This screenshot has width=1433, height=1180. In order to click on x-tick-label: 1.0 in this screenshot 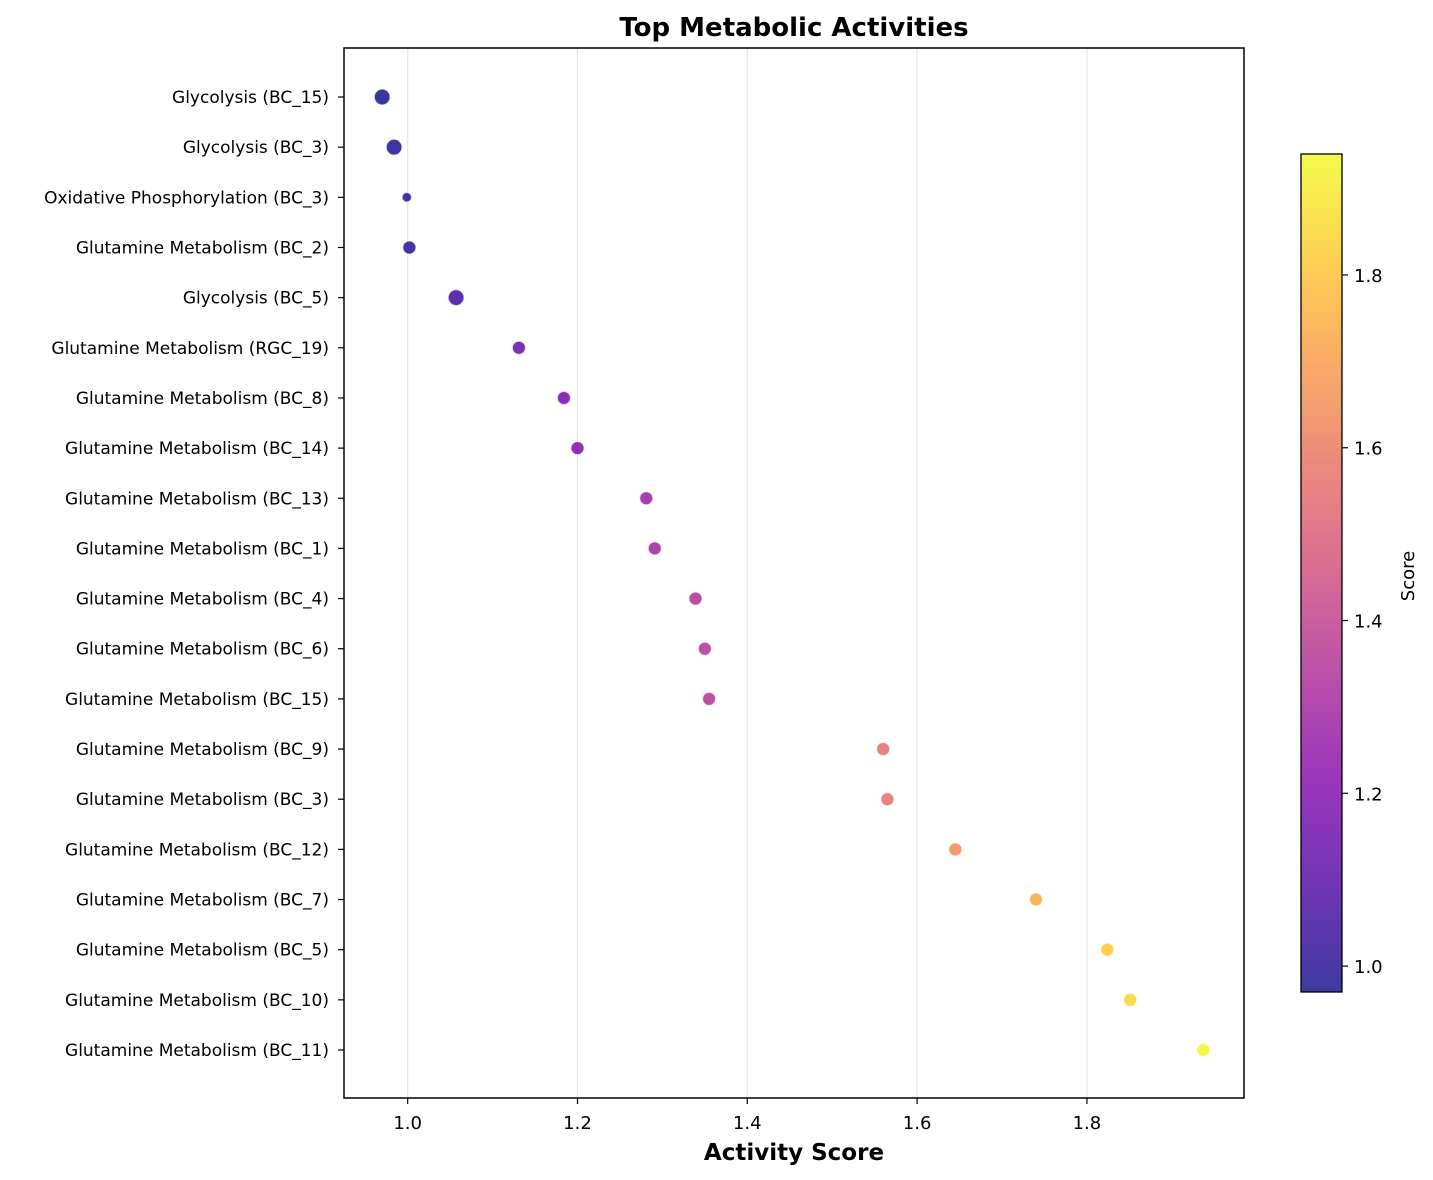, I will do `click(407, 1123)`.